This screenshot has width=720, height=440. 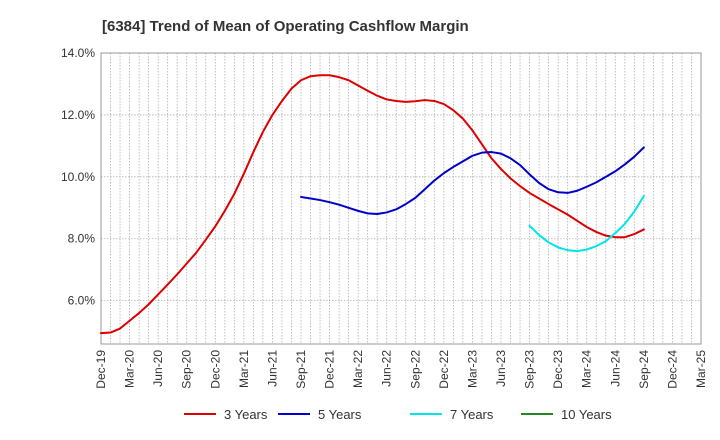 I want to click on y-tick-label: 14.0%, so click(x=78, y=53).